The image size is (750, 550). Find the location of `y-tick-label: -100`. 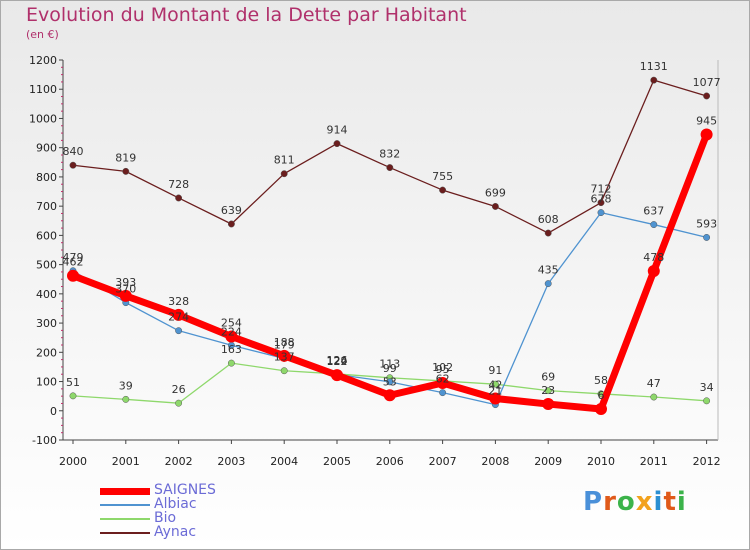

y-tick-label: -100 is located at coordinates (44, 440).